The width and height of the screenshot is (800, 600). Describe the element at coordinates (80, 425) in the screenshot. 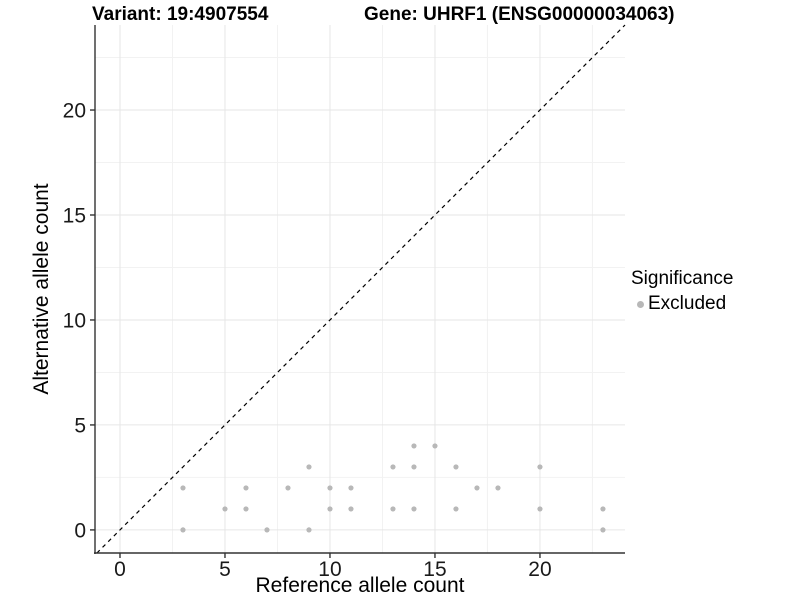

I see `y-tick-label: 5` at that location.